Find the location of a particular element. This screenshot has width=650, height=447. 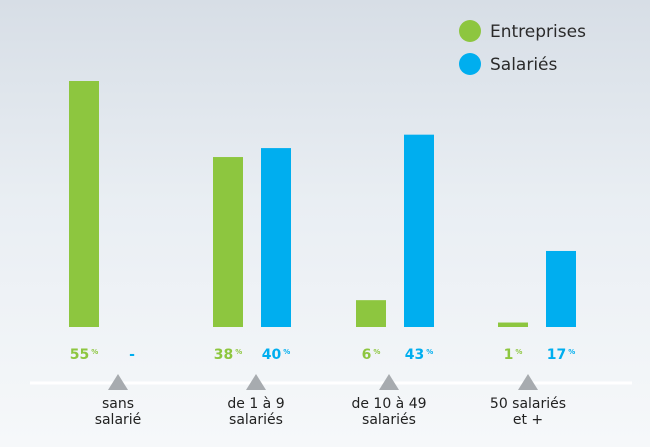

legend-label-salaries: Salariés is located at coordinates (524, 65).